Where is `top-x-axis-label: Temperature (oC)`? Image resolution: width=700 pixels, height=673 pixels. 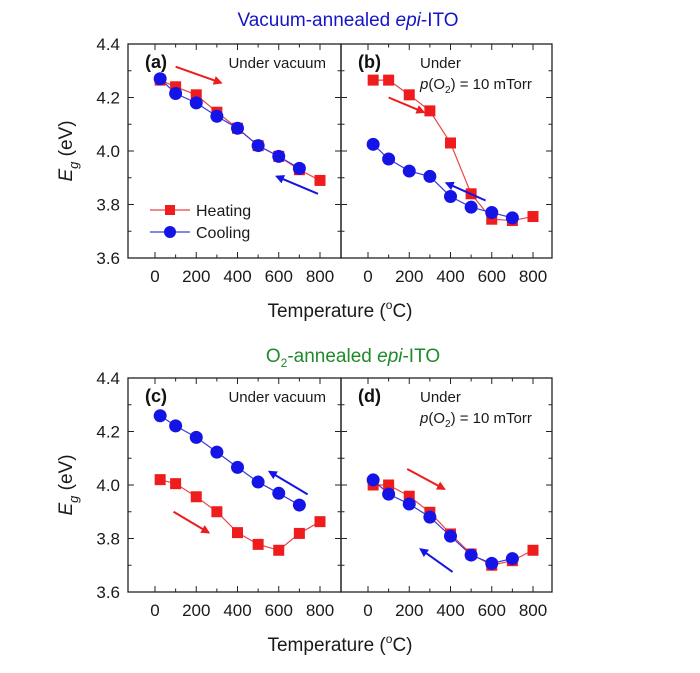 top-x-axis-label: Temperature (oC) is located at coordinates (339, 310).